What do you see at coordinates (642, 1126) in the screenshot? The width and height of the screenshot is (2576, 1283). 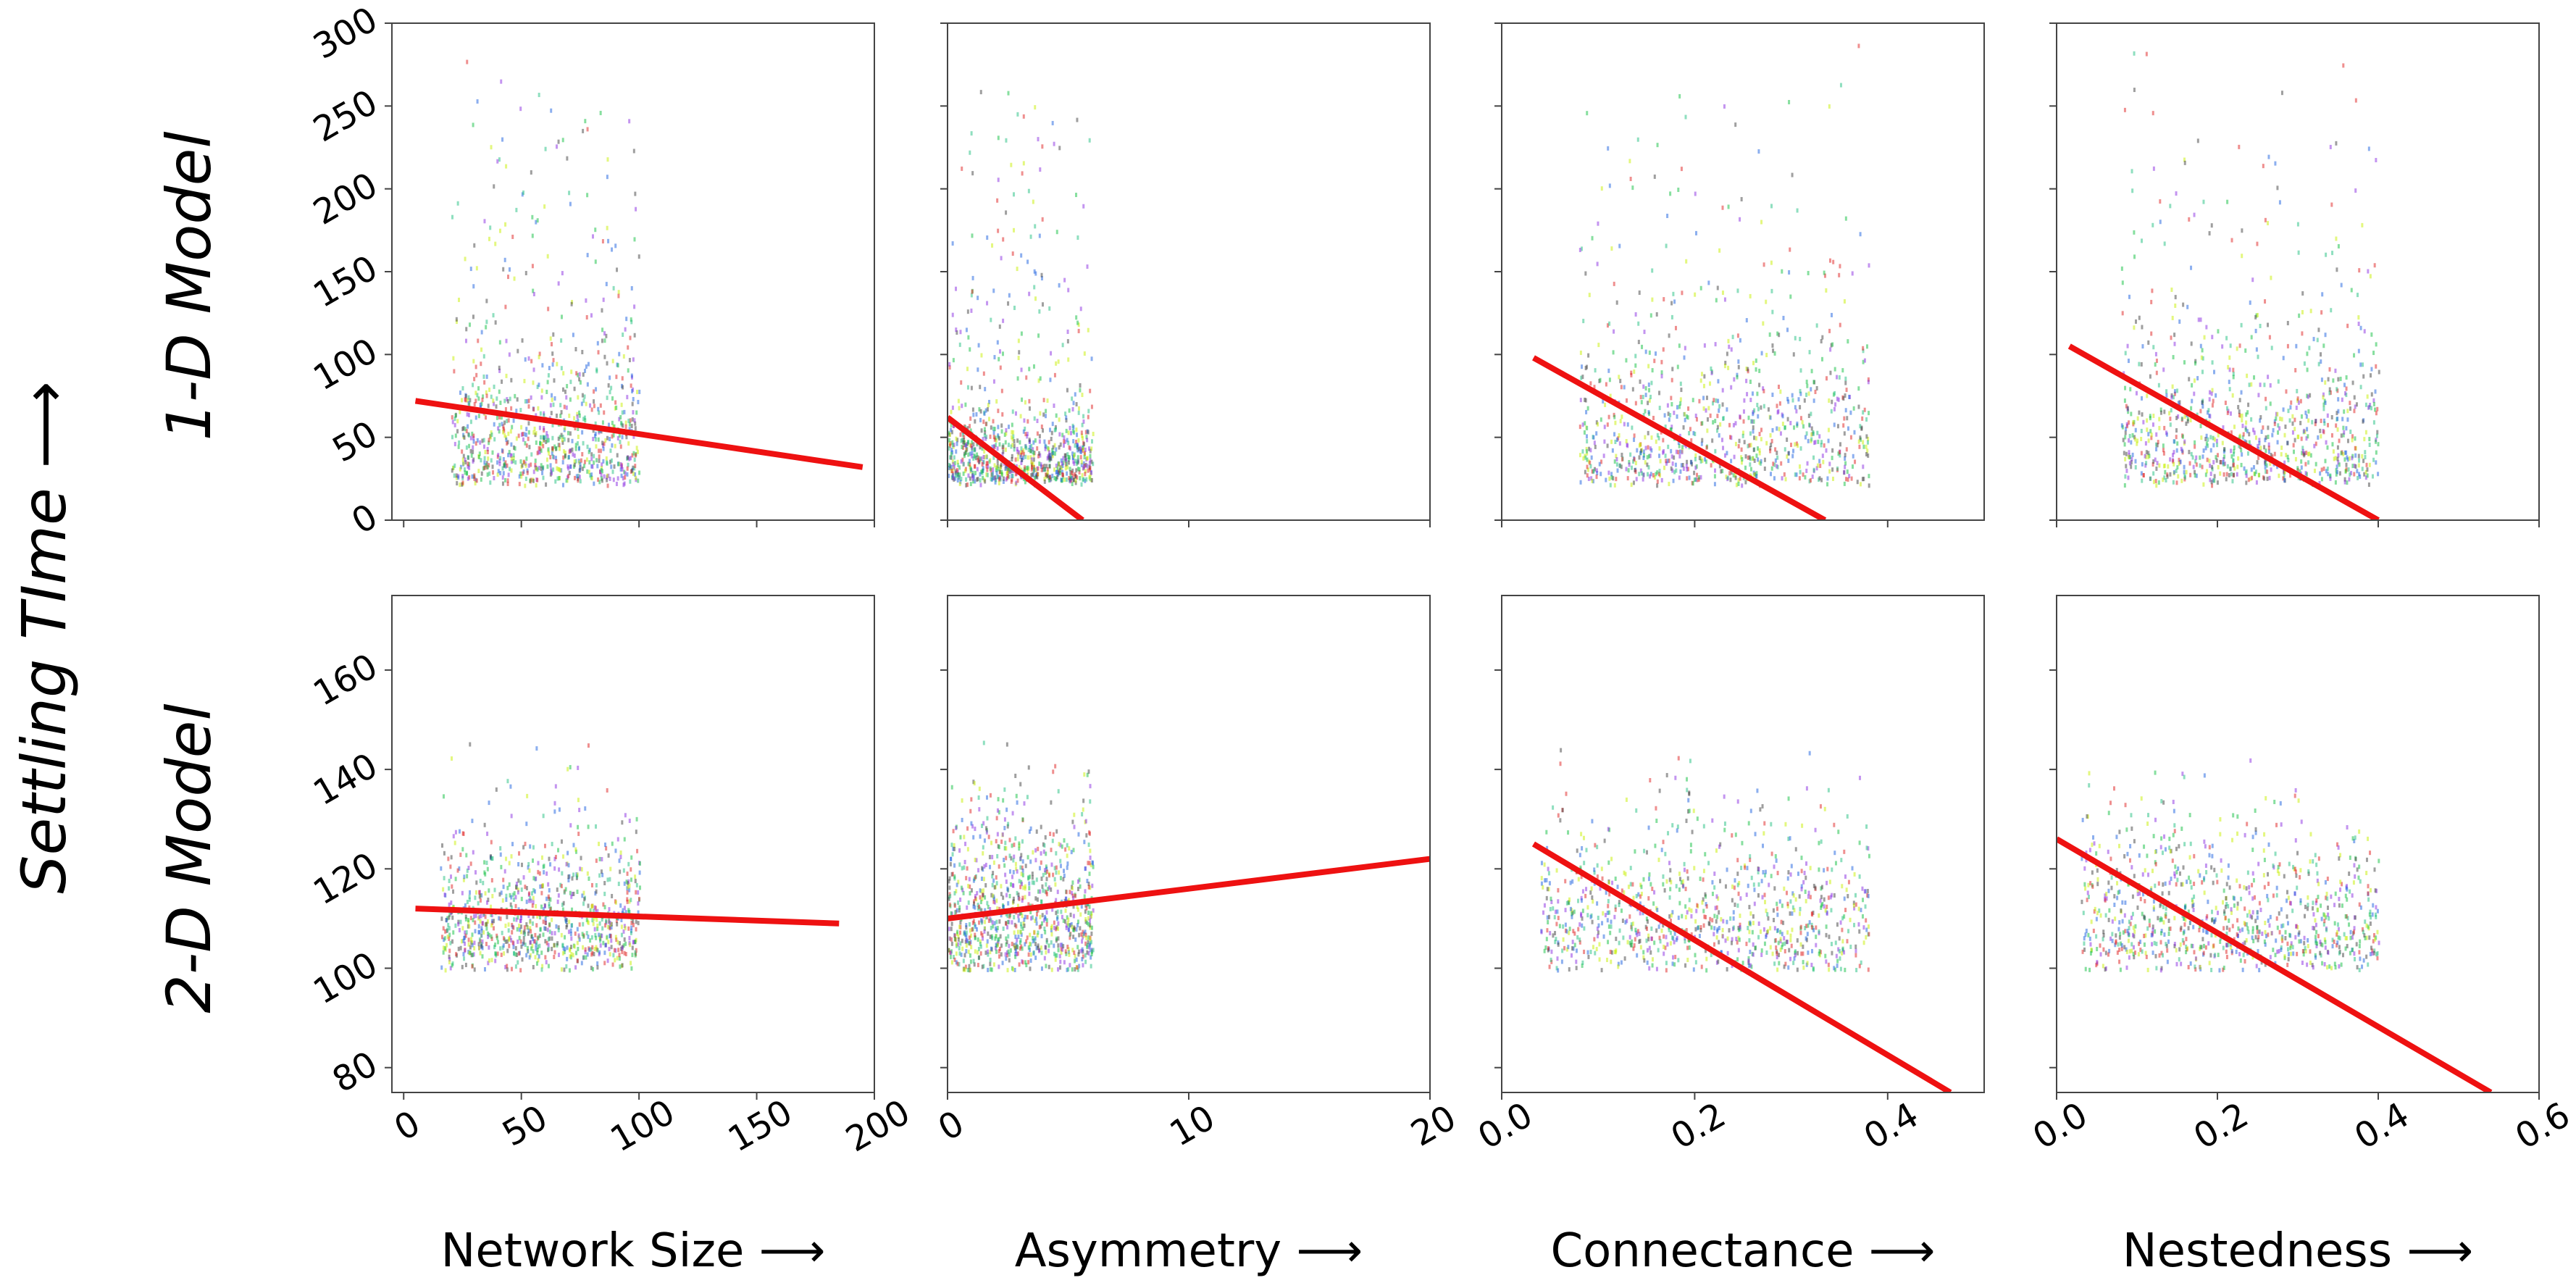 I see `x-tick-label: 100` at bounding box center [642, 1126].